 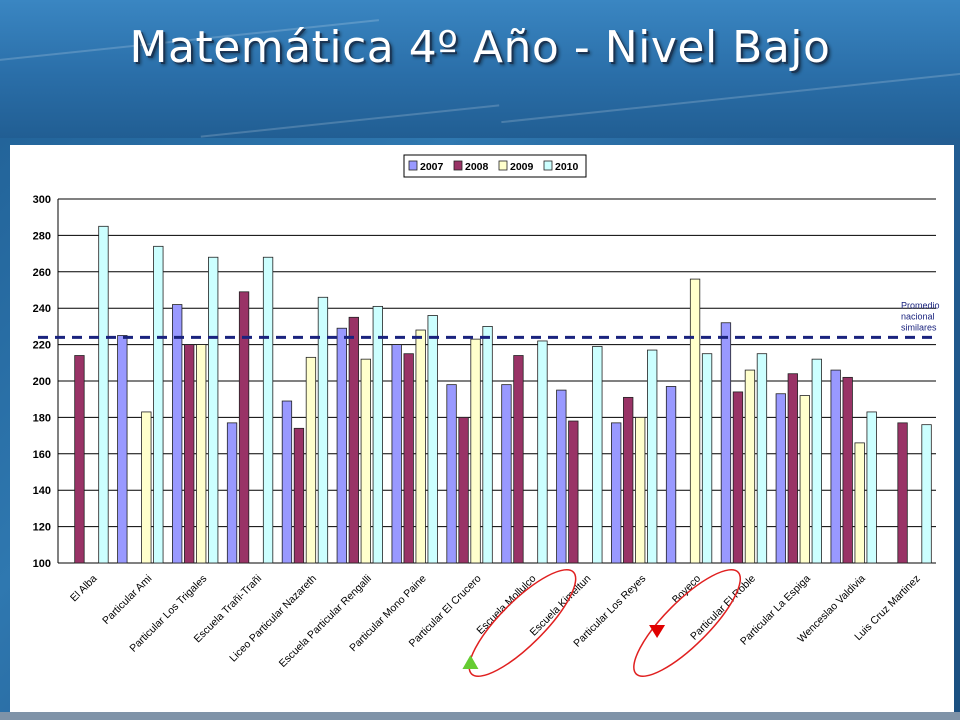 I want to click on y-tick-label: 300, so click(x=42, y=200).